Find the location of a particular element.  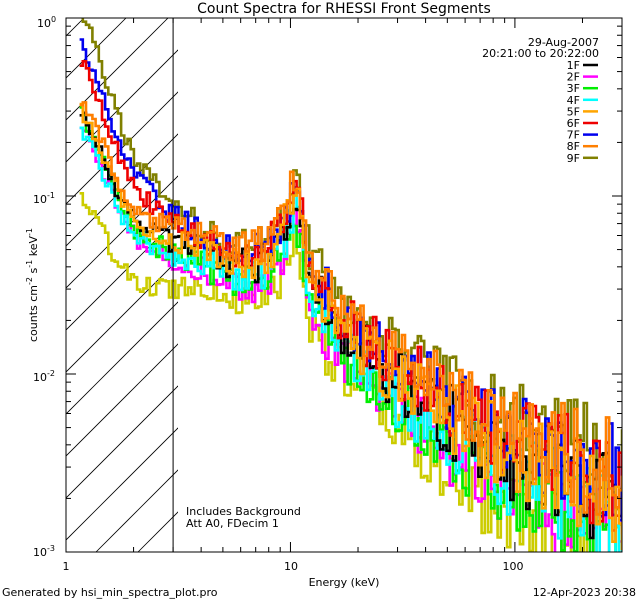

legend-label-4F: 4F is located at coordinates (573, 100).